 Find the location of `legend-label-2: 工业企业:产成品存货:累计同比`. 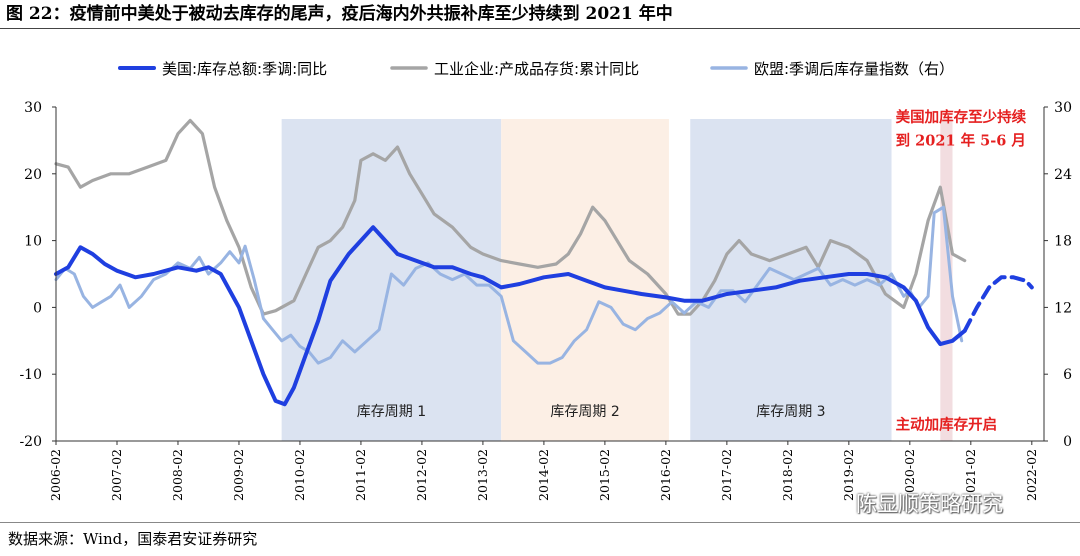

legend-label-2: 工业企业:产成品存货:累计同比 is located at coordinates (536, 69).